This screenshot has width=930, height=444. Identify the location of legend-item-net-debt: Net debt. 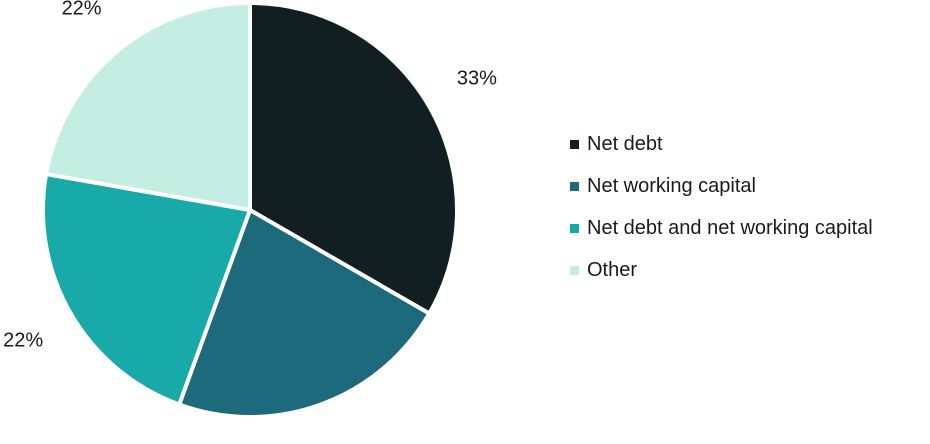
(721, 144).